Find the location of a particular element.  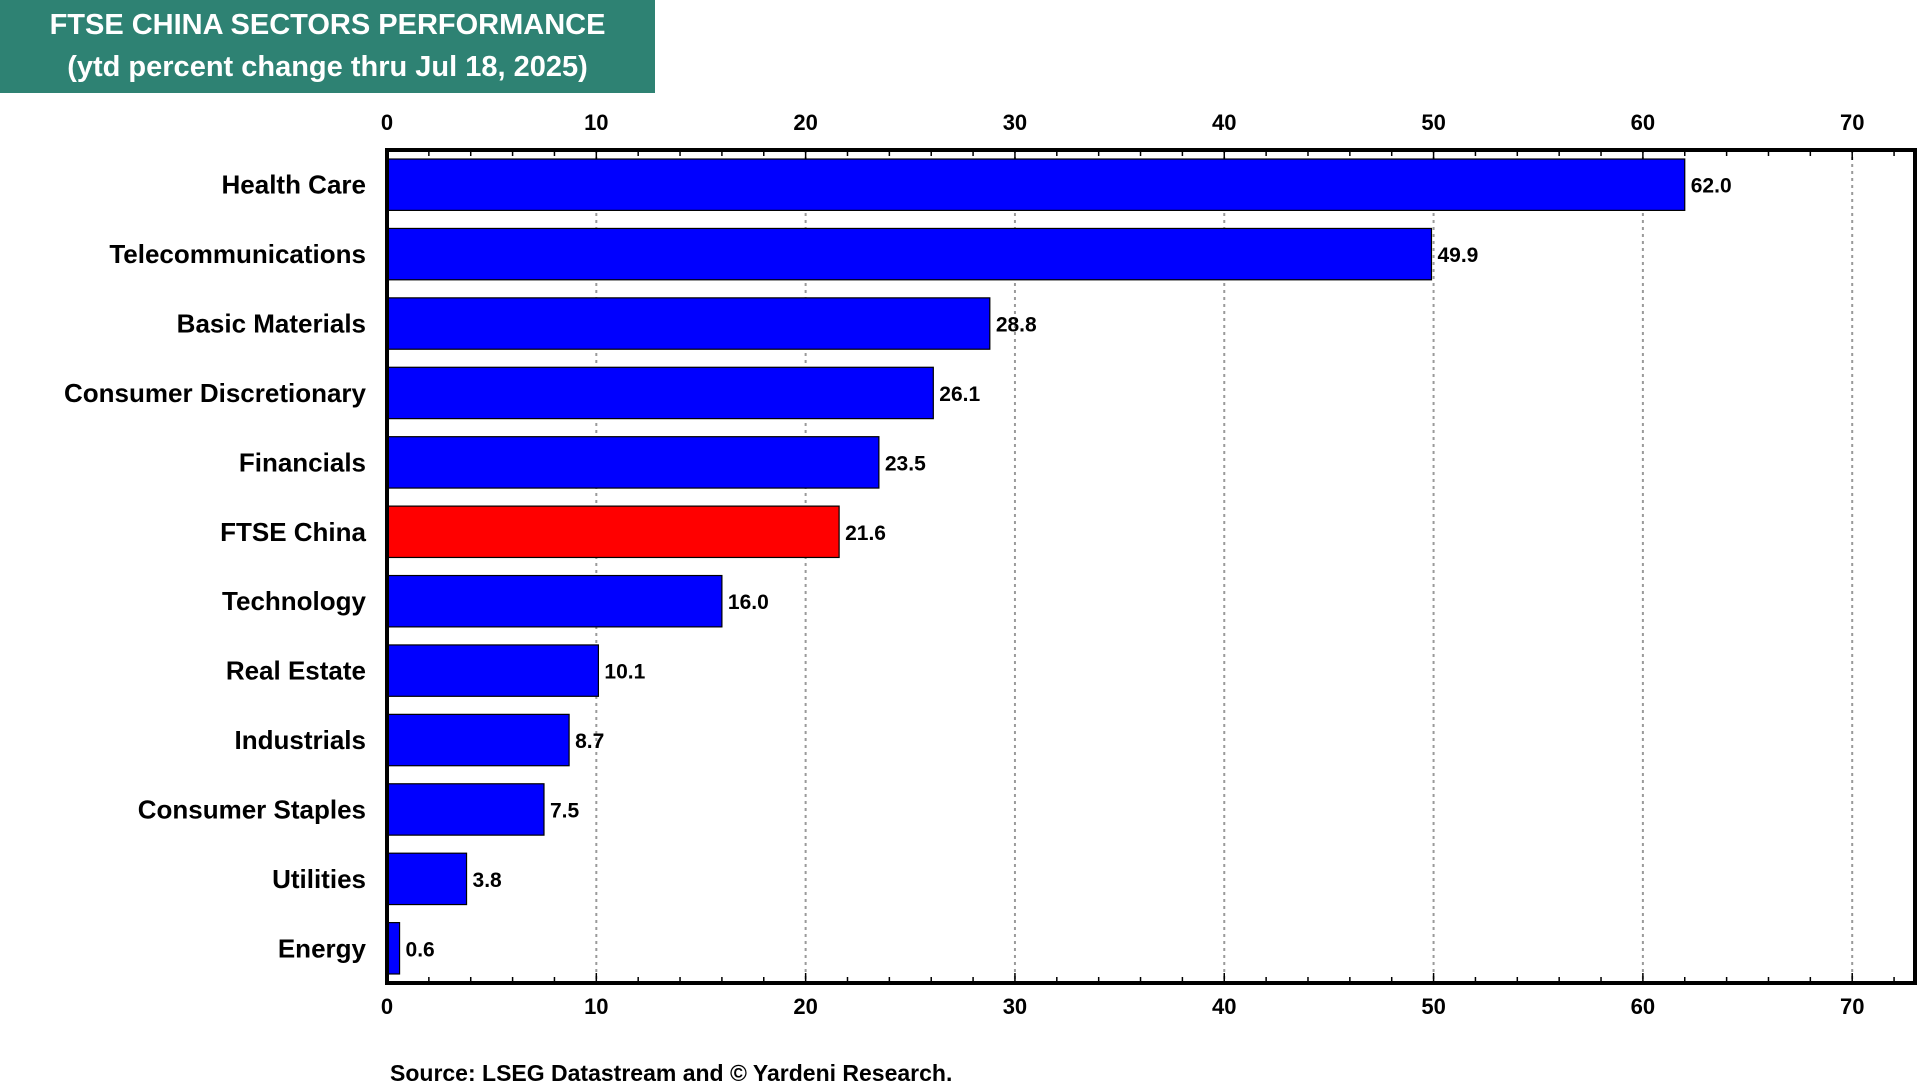

bar-value-label: 10.1 is located at coordinates (624, 672).